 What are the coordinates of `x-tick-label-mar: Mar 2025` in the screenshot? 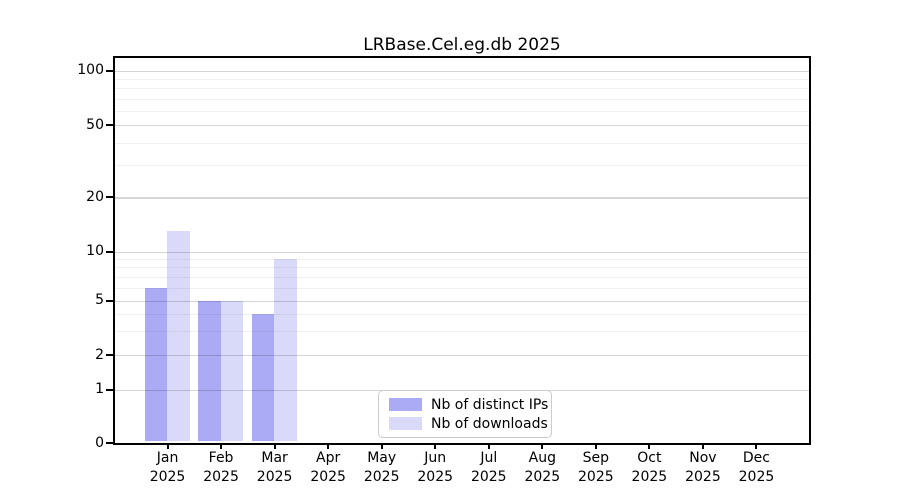 It's located at (275, 468).